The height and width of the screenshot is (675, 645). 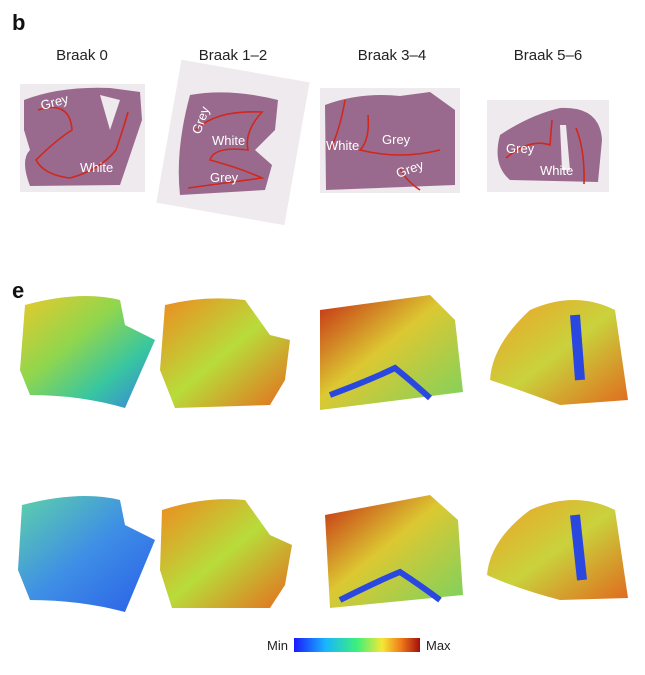 What do you see at coordinates (18, 22) in the screenshot?
I see `panel-label: b` at bounding box center [18, 22].